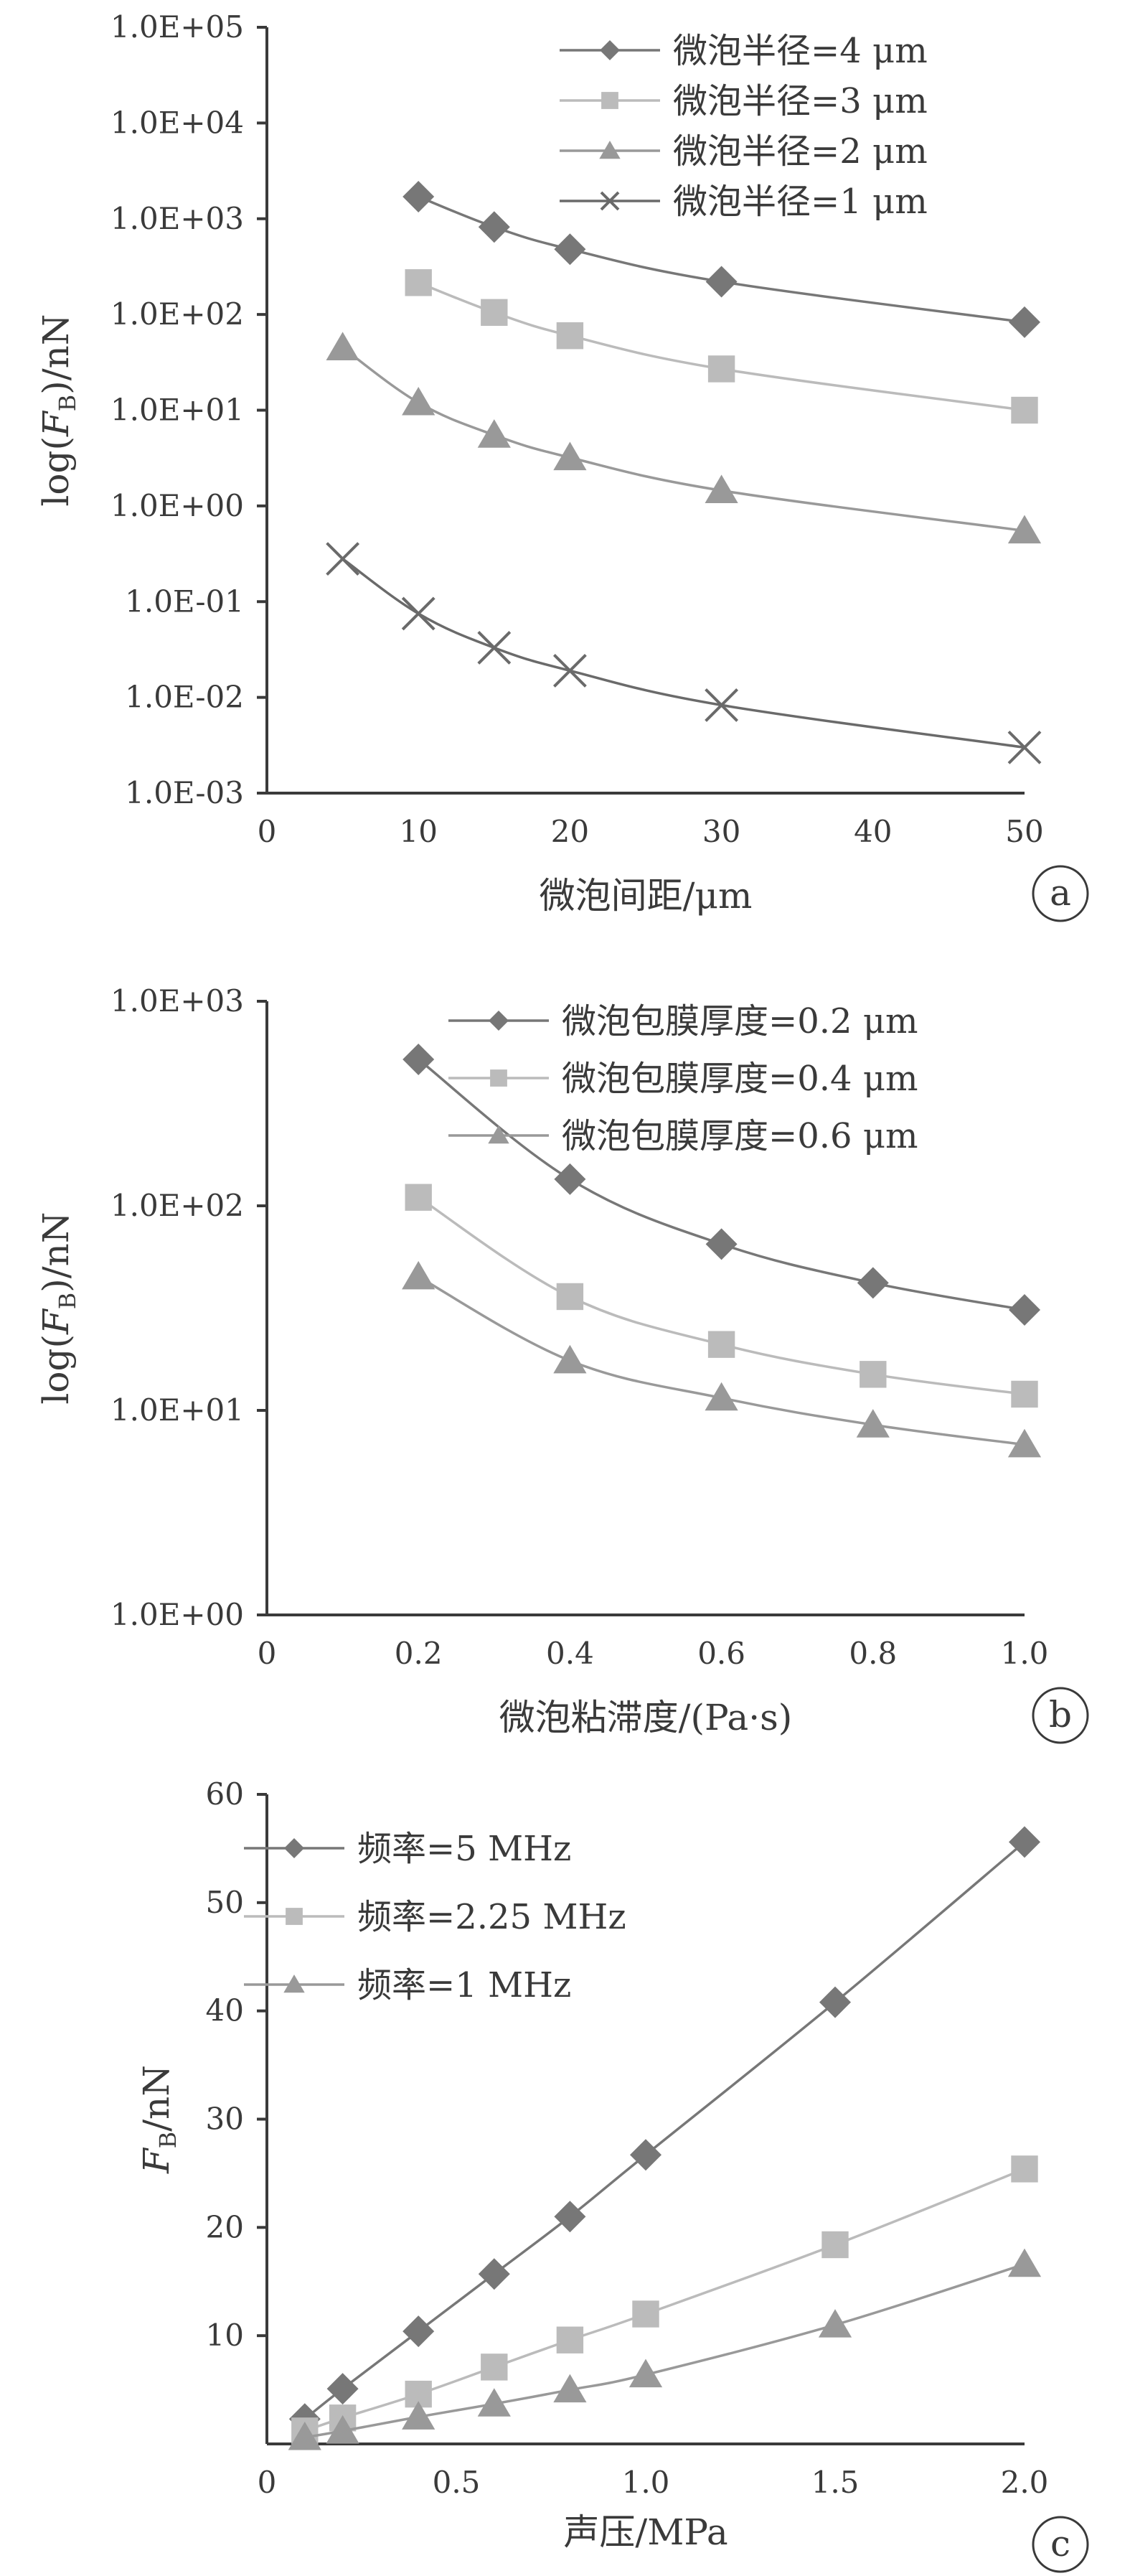 The image size is (1130, 2576). What do you see at coordinates (156, 2099) in the screenshot?
I see `y-axis-title-suffix: /nN` at bounding box center [156, 2099].